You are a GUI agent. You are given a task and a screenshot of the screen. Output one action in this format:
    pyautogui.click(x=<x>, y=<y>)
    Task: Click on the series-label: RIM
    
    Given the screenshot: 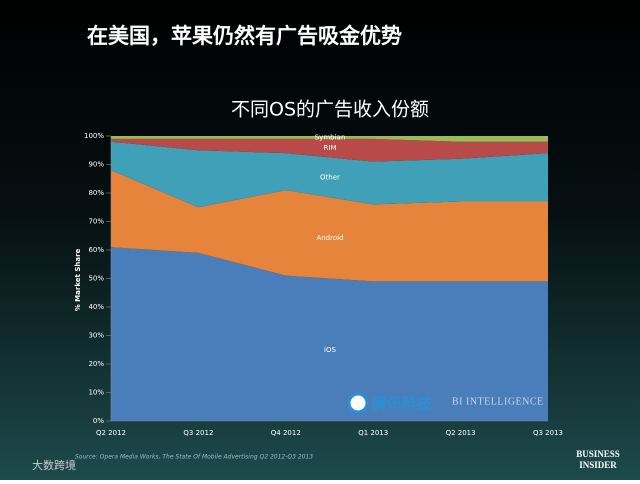 What is the action you would take?
    pyautogui.click(x=330, y=148)
    